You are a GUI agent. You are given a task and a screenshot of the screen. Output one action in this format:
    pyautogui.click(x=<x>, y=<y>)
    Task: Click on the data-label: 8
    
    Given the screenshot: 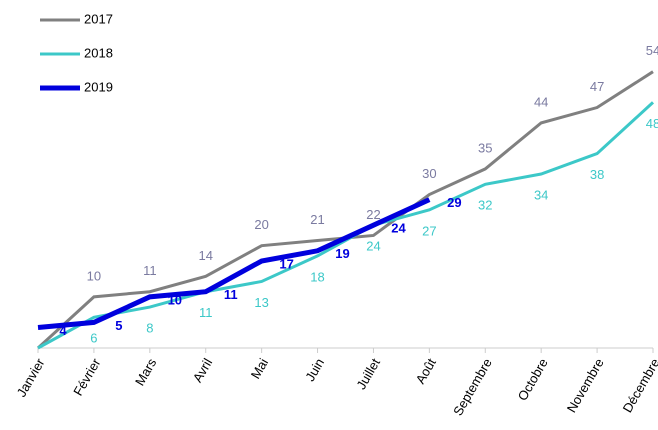 What is the action you would take?
    pyautogui.click(x=149, y=328)
    